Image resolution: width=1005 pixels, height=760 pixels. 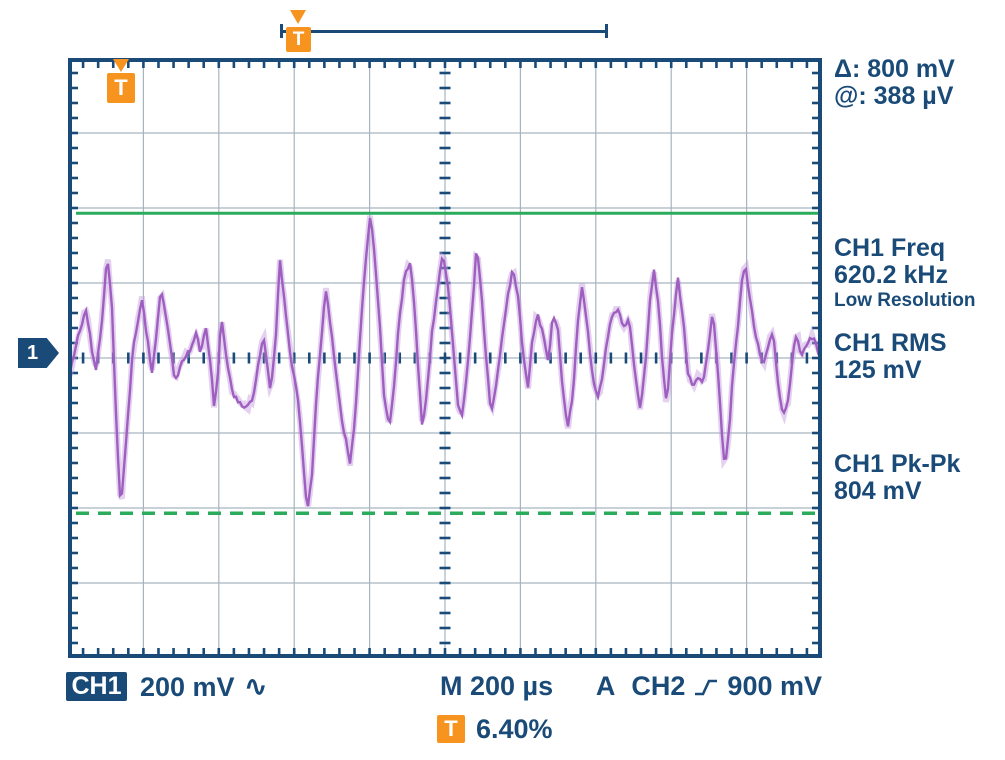 What do you see at coordinates (891, 275) in the screenshot?
I see `measurement-freq-value: 620.2 kHz` at bounding box center [891, 275].